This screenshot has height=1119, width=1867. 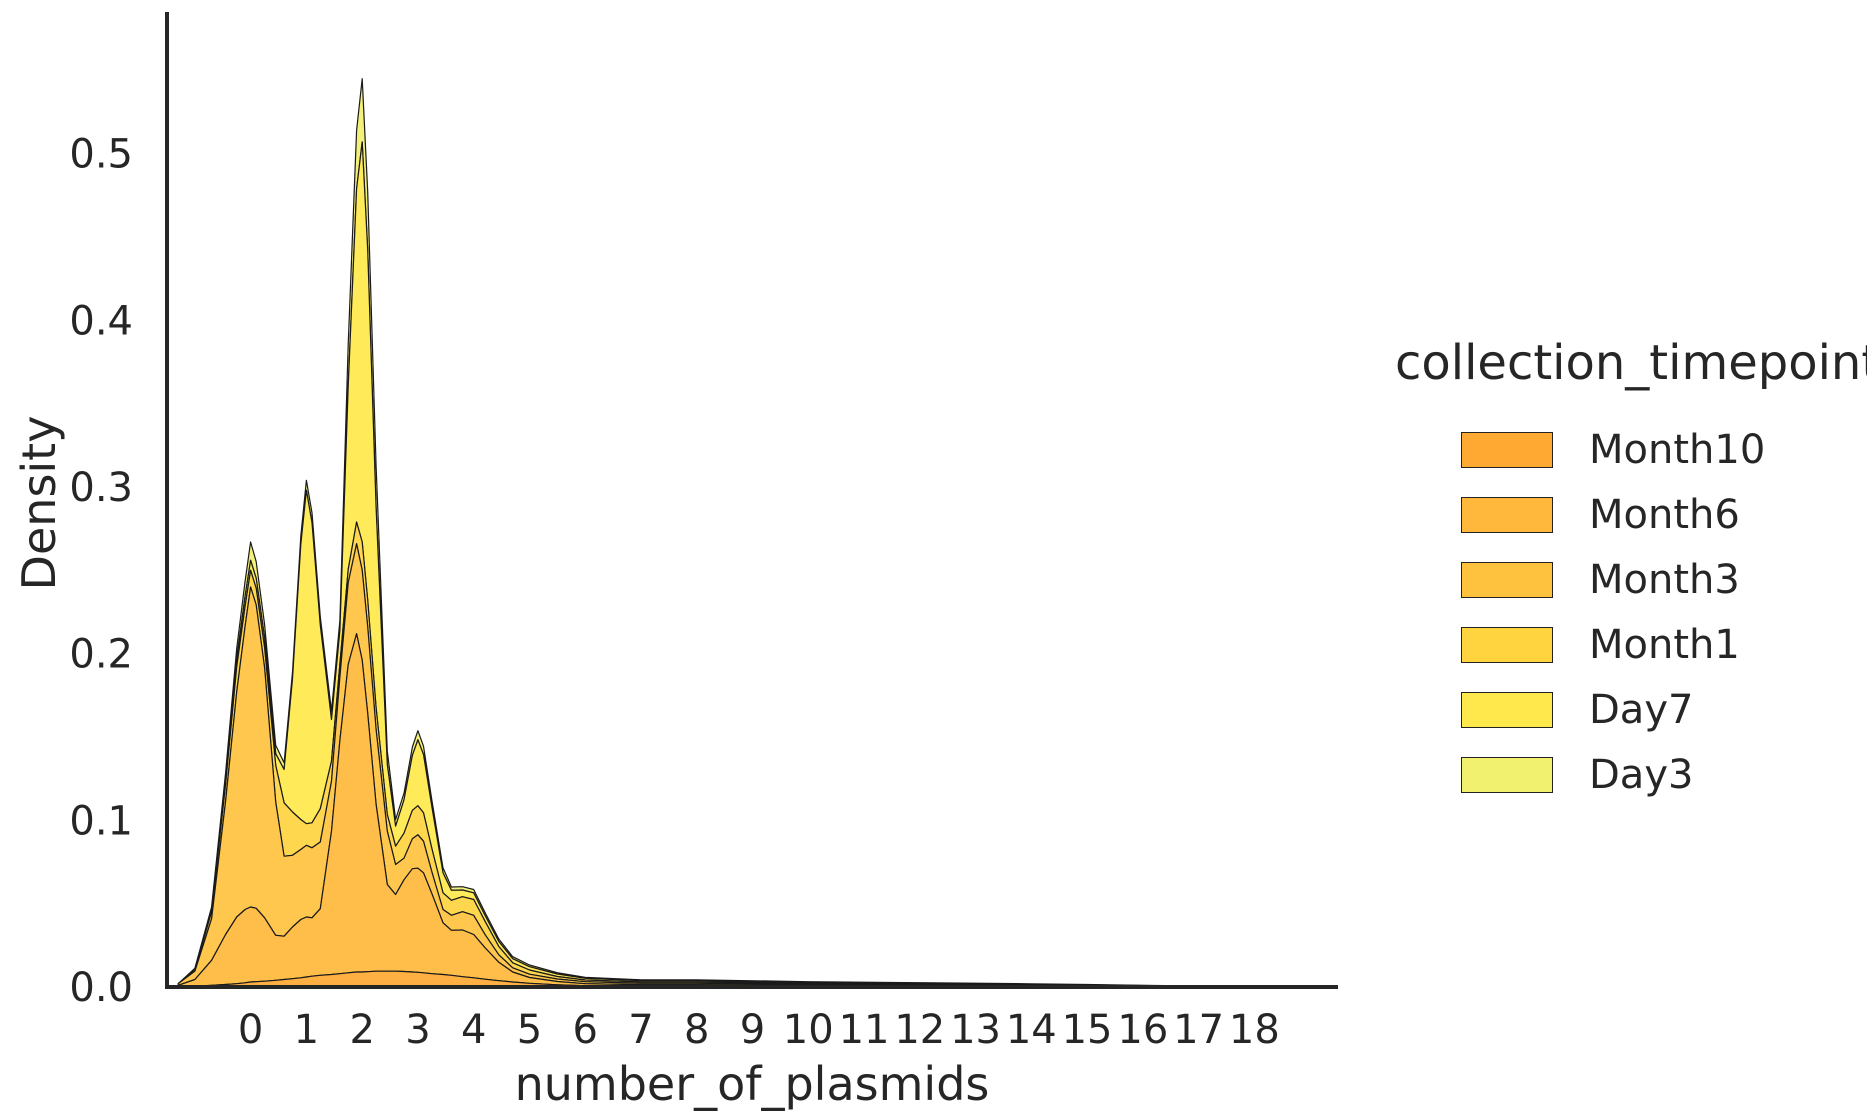 I want to click on legend-label: Day3, so click(x=1641, y=774).